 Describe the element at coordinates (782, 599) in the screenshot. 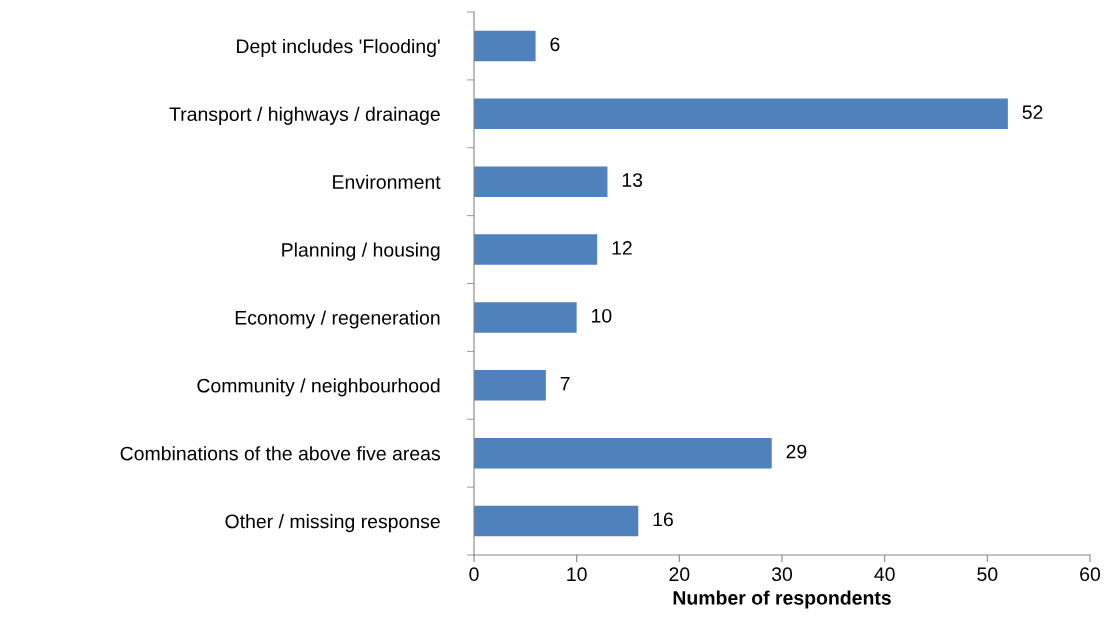

I see `x-axis-title: Number of respondents` at that location.